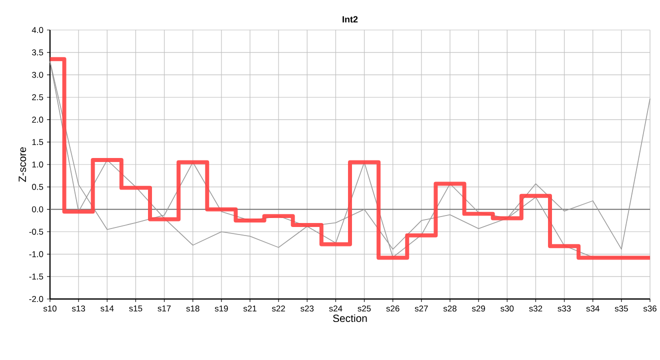  Describe the element at coordinates (38, 30) in the screenshot. I see `y-tick-label: 4.0` at that location.